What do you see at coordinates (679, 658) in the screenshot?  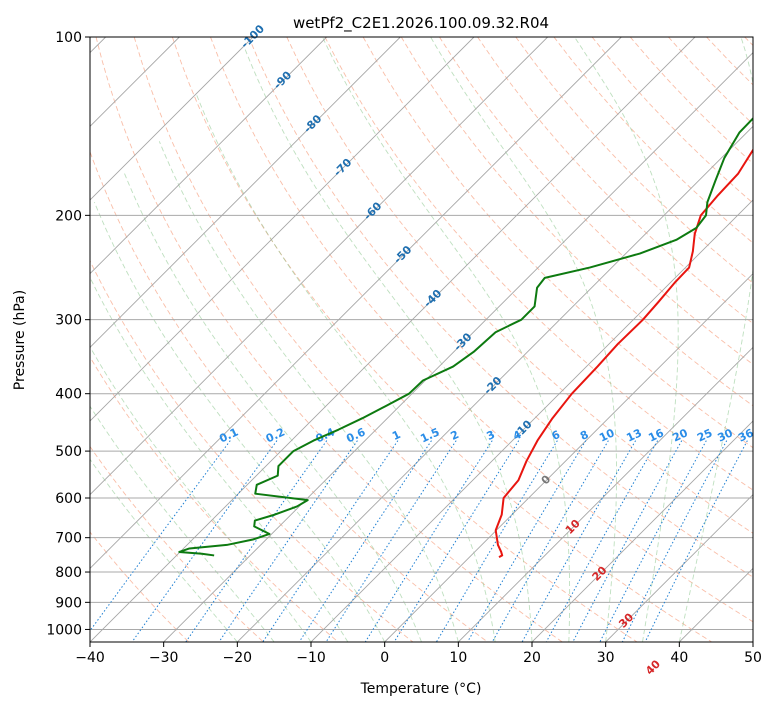 I see `x-tick-label: 40` at bounding box center [679, 658].